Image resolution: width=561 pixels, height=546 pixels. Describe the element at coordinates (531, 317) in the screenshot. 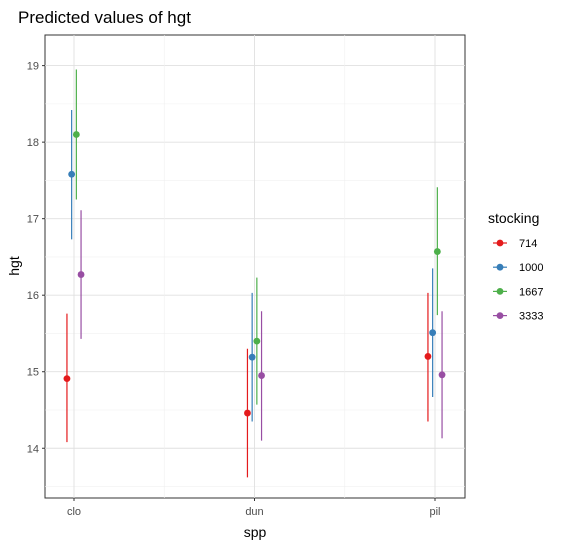

I see `legend-label: 3333` at that location.